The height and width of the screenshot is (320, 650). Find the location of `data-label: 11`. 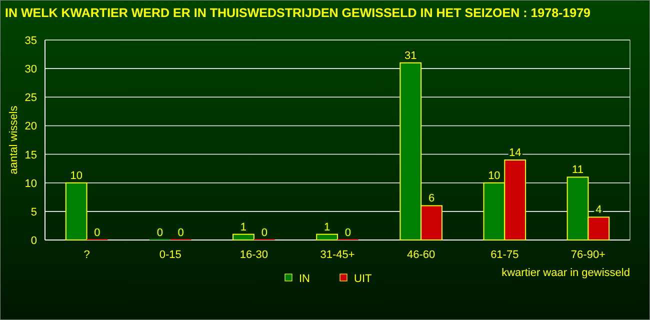

data-label: 11 is located at coordinates (578, 170).